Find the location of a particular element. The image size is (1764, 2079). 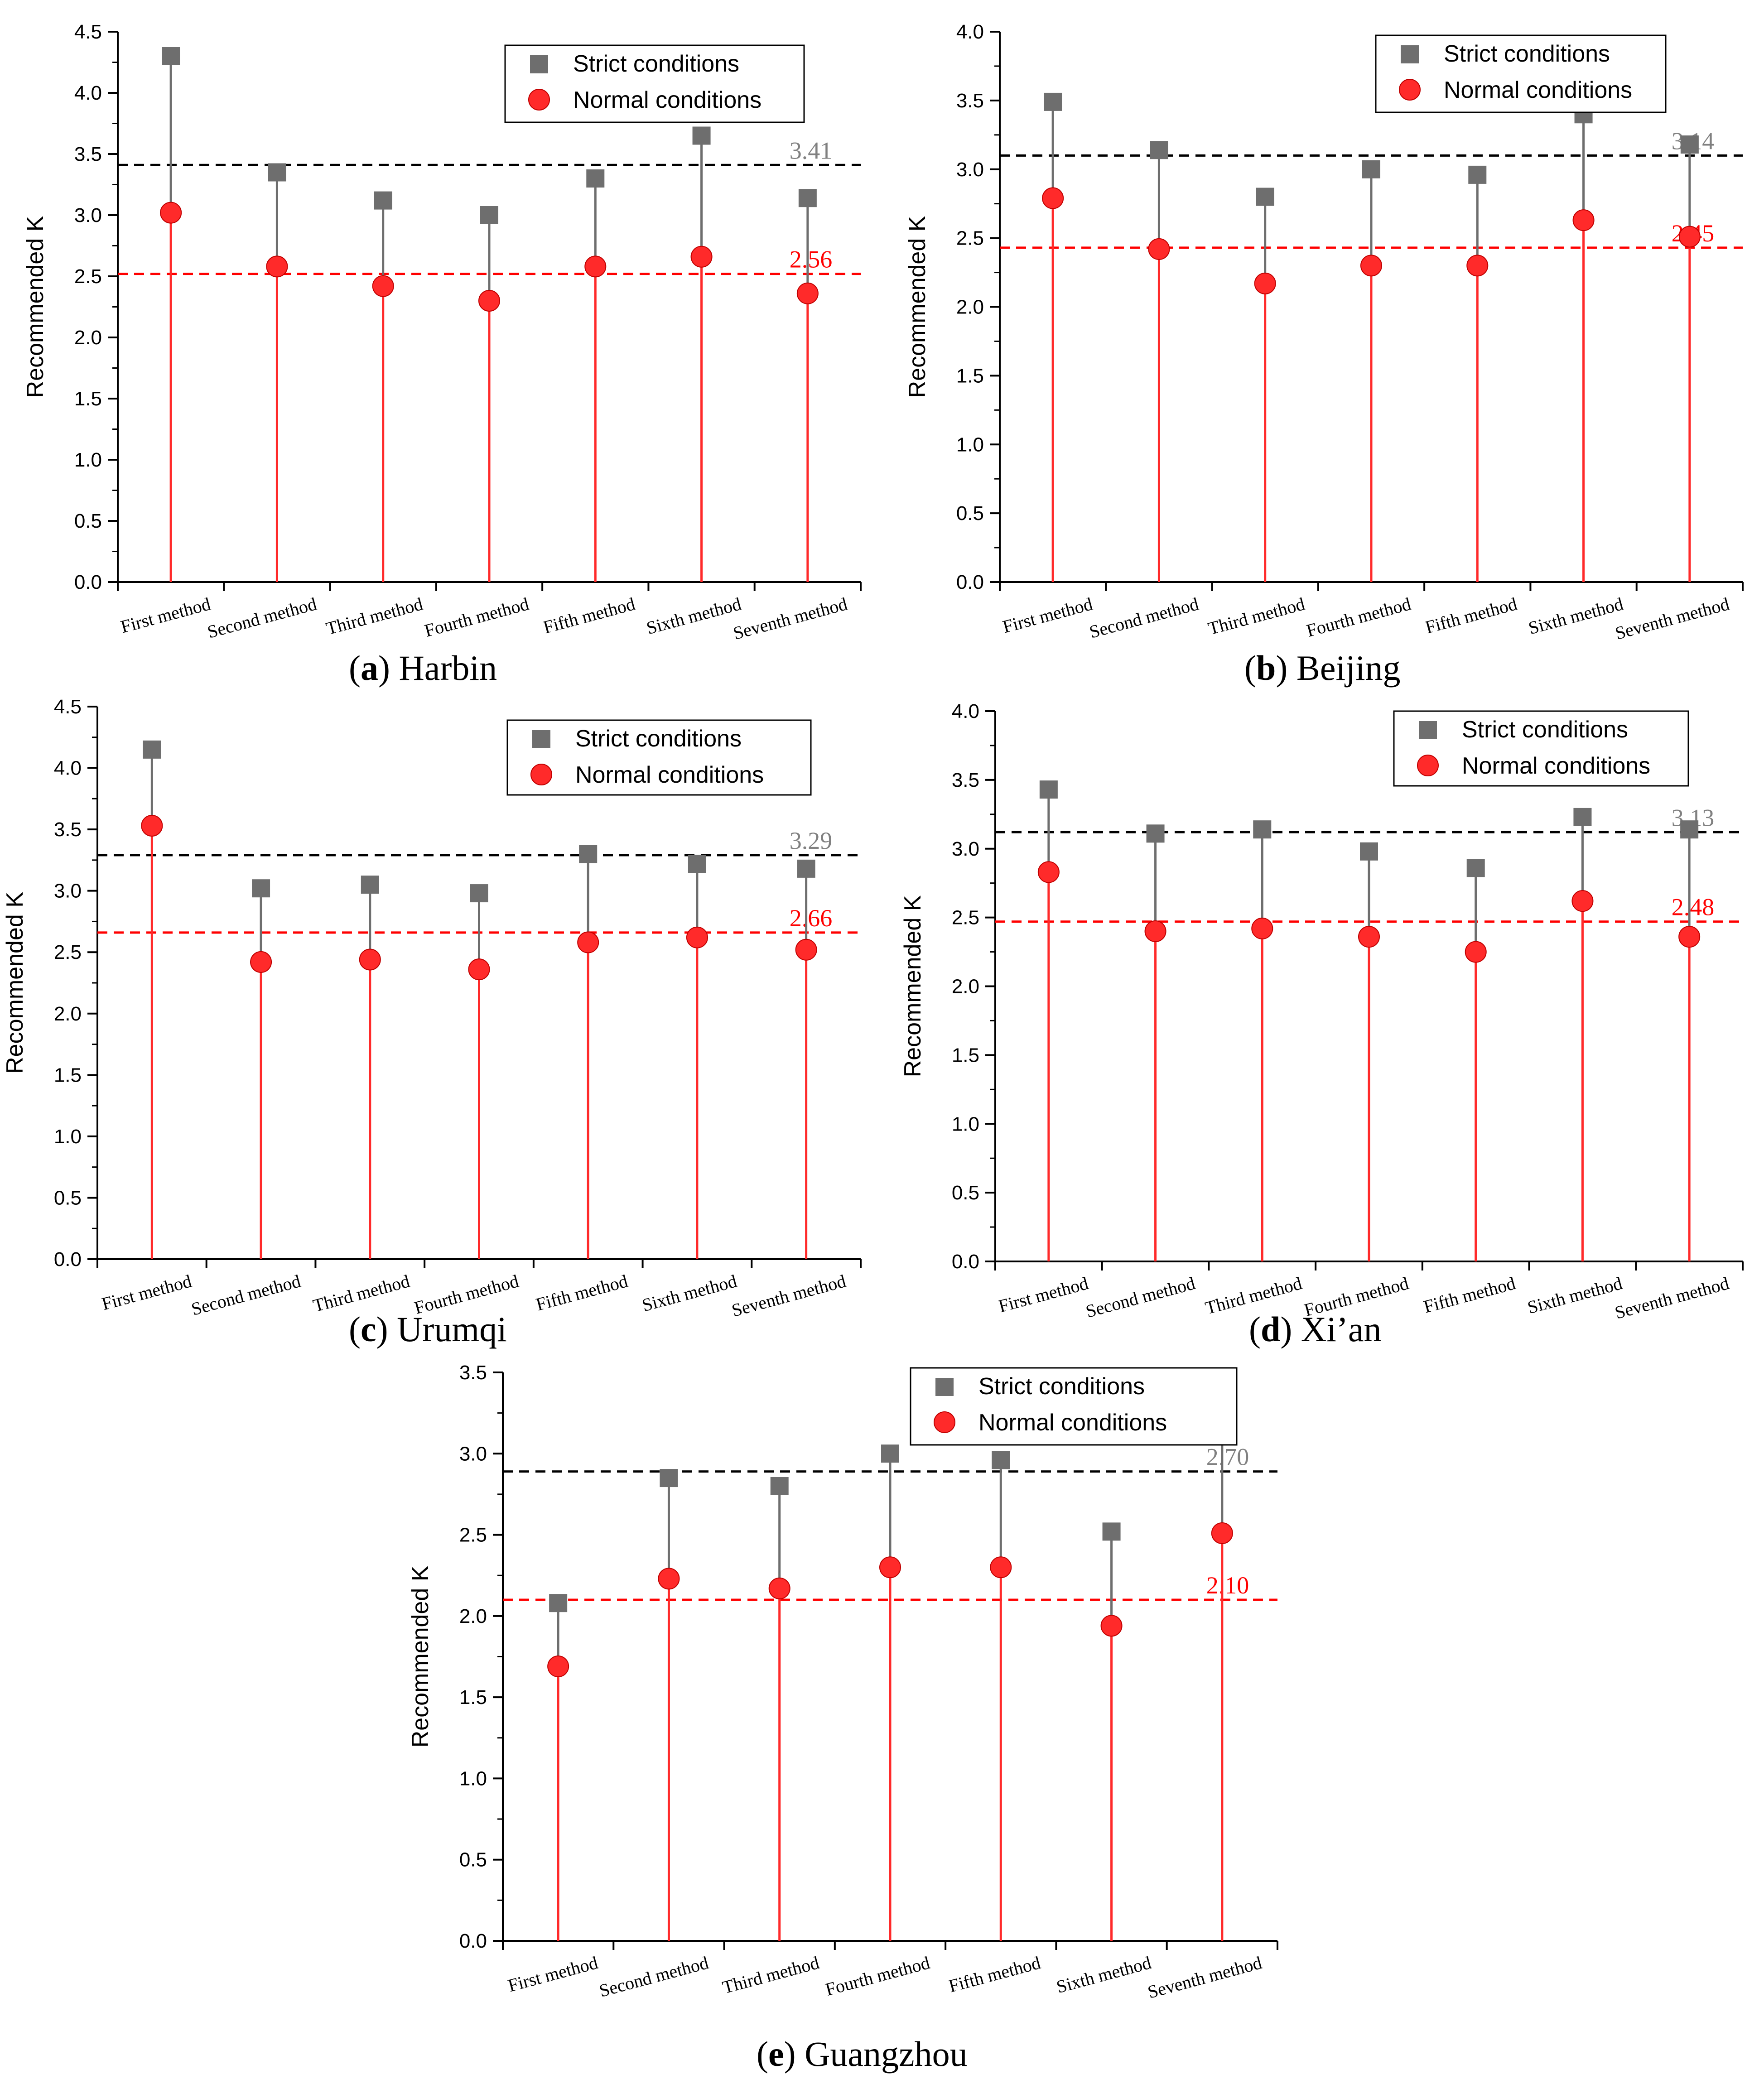

panel-caption: (c) Urumqi is located at coordinates (428, 1329).